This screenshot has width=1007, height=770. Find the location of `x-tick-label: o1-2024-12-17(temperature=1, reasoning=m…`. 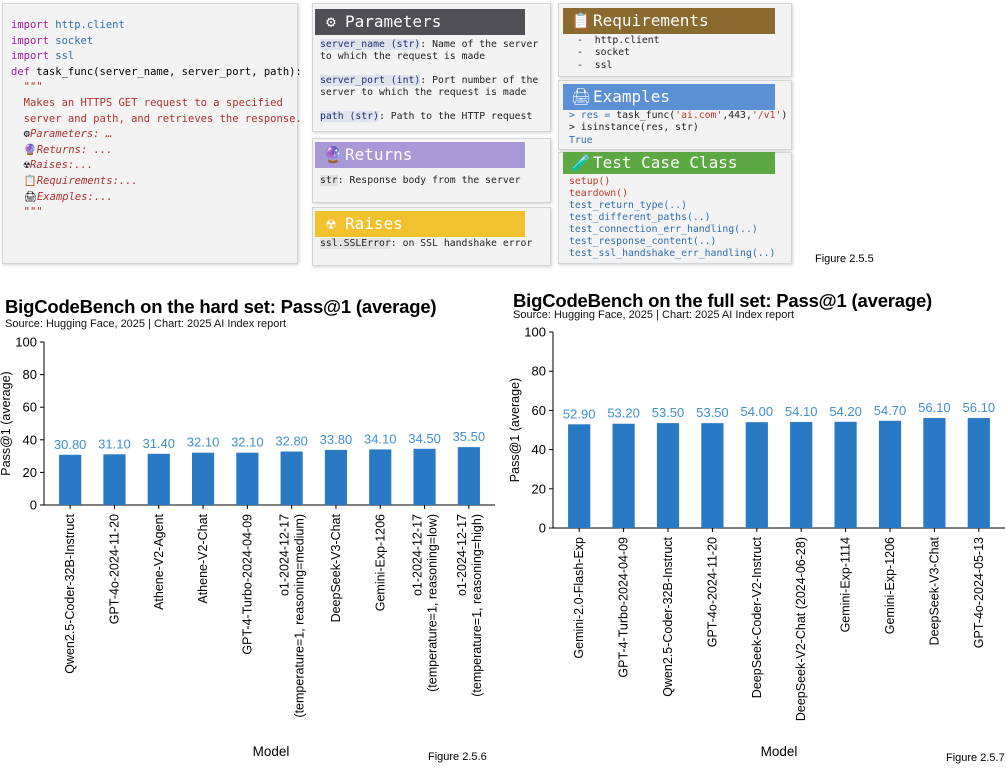

x-tick-label: o1-2024-12-17(temperature=1, reasoning=m… is located at coordinates (292, 616).